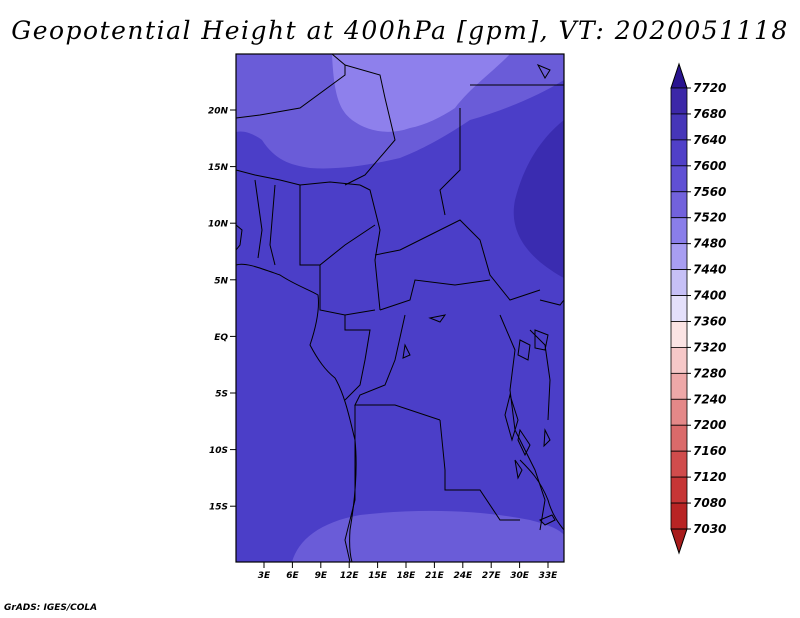 This screenshot has width=800, height=618. What do you see at coordinates (463, 576) in the screenshot?
I see `lon-tick-label: 24E` at bounding box center [463, 576].